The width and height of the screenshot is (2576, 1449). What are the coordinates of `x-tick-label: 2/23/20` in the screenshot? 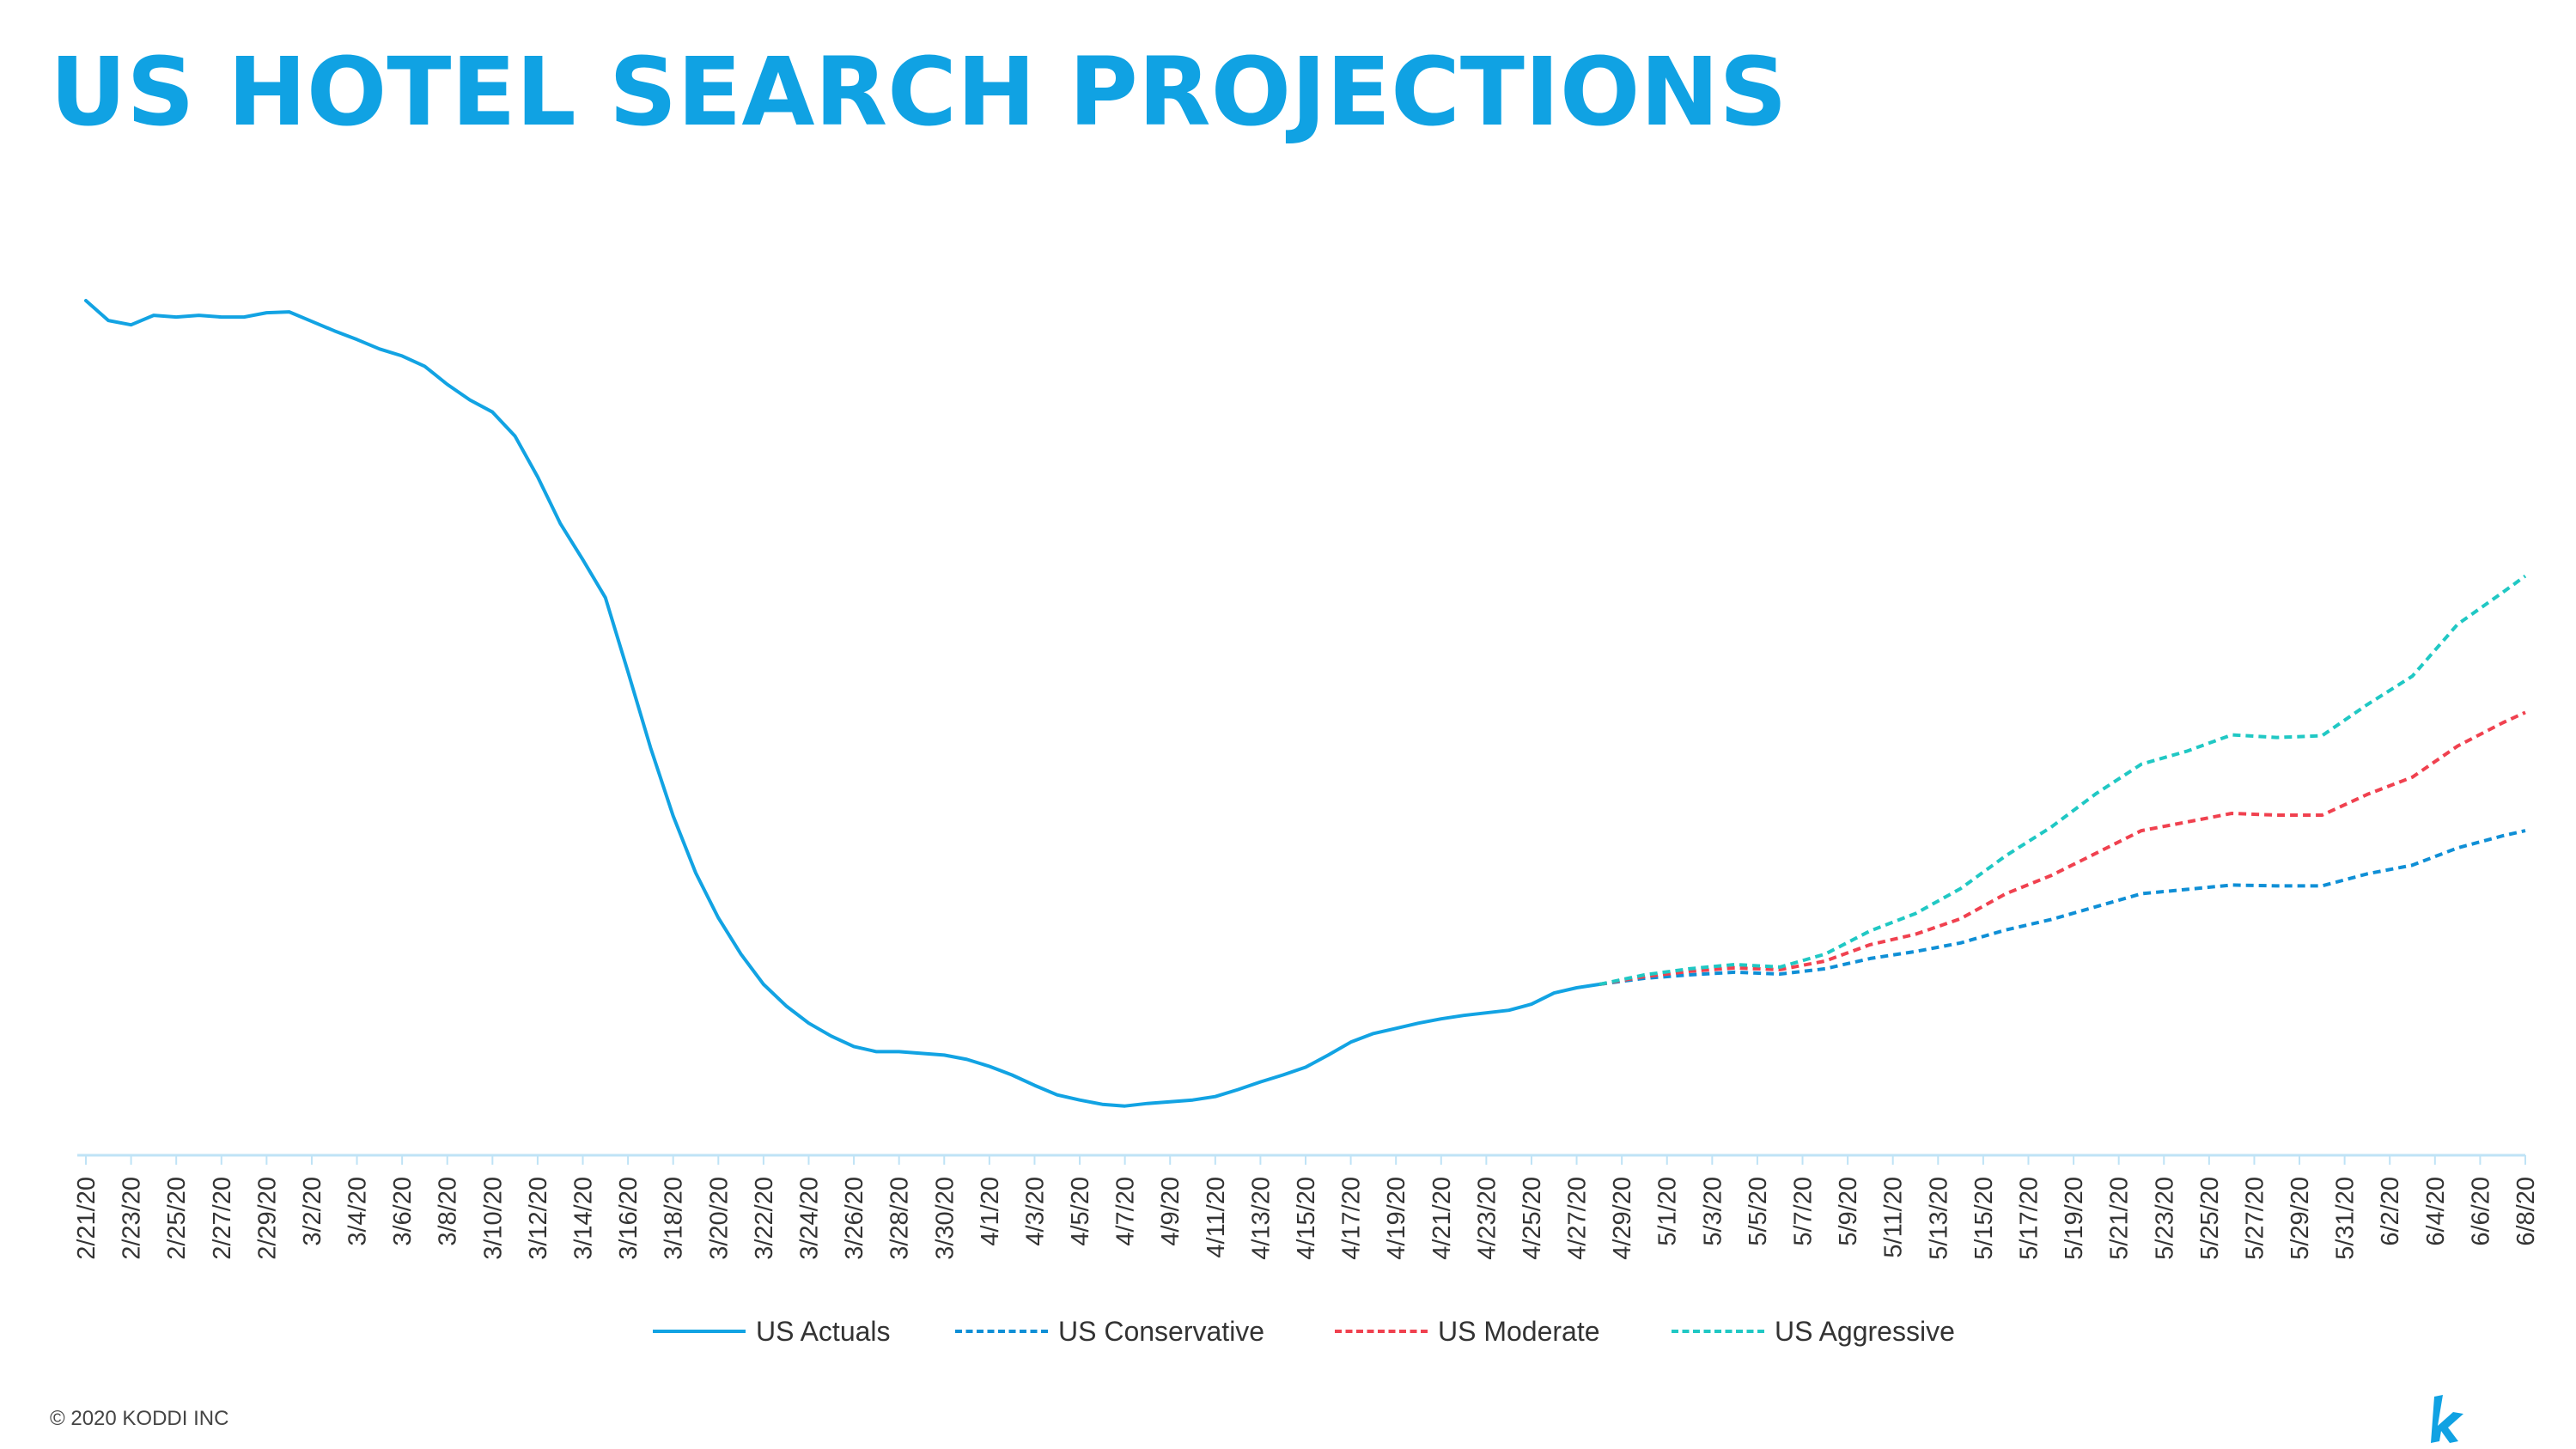 It's located at (132, 1218).